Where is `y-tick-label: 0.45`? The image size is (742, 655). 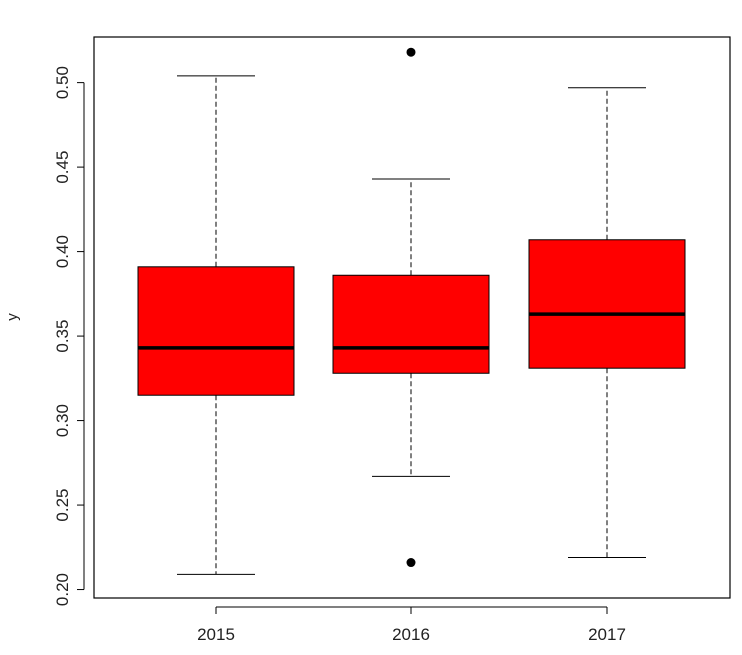
y-tick-label: 0.45 is located at coordinates (62, 167).